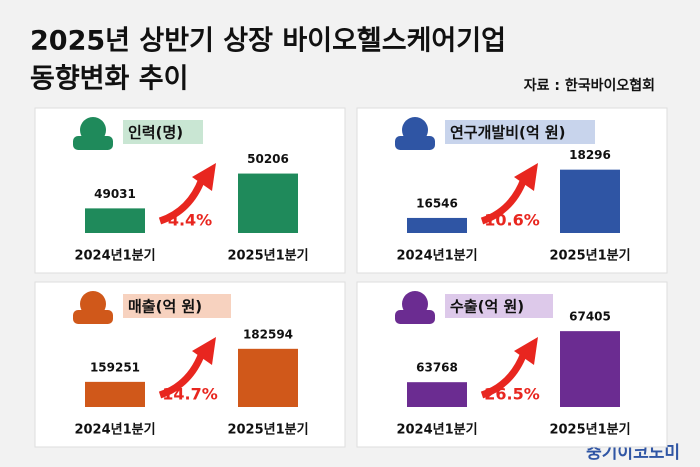 Image resolution: width=700 pixels, height=467 pixels. I want to click on annotation: 14.7%, so click(190, 394).